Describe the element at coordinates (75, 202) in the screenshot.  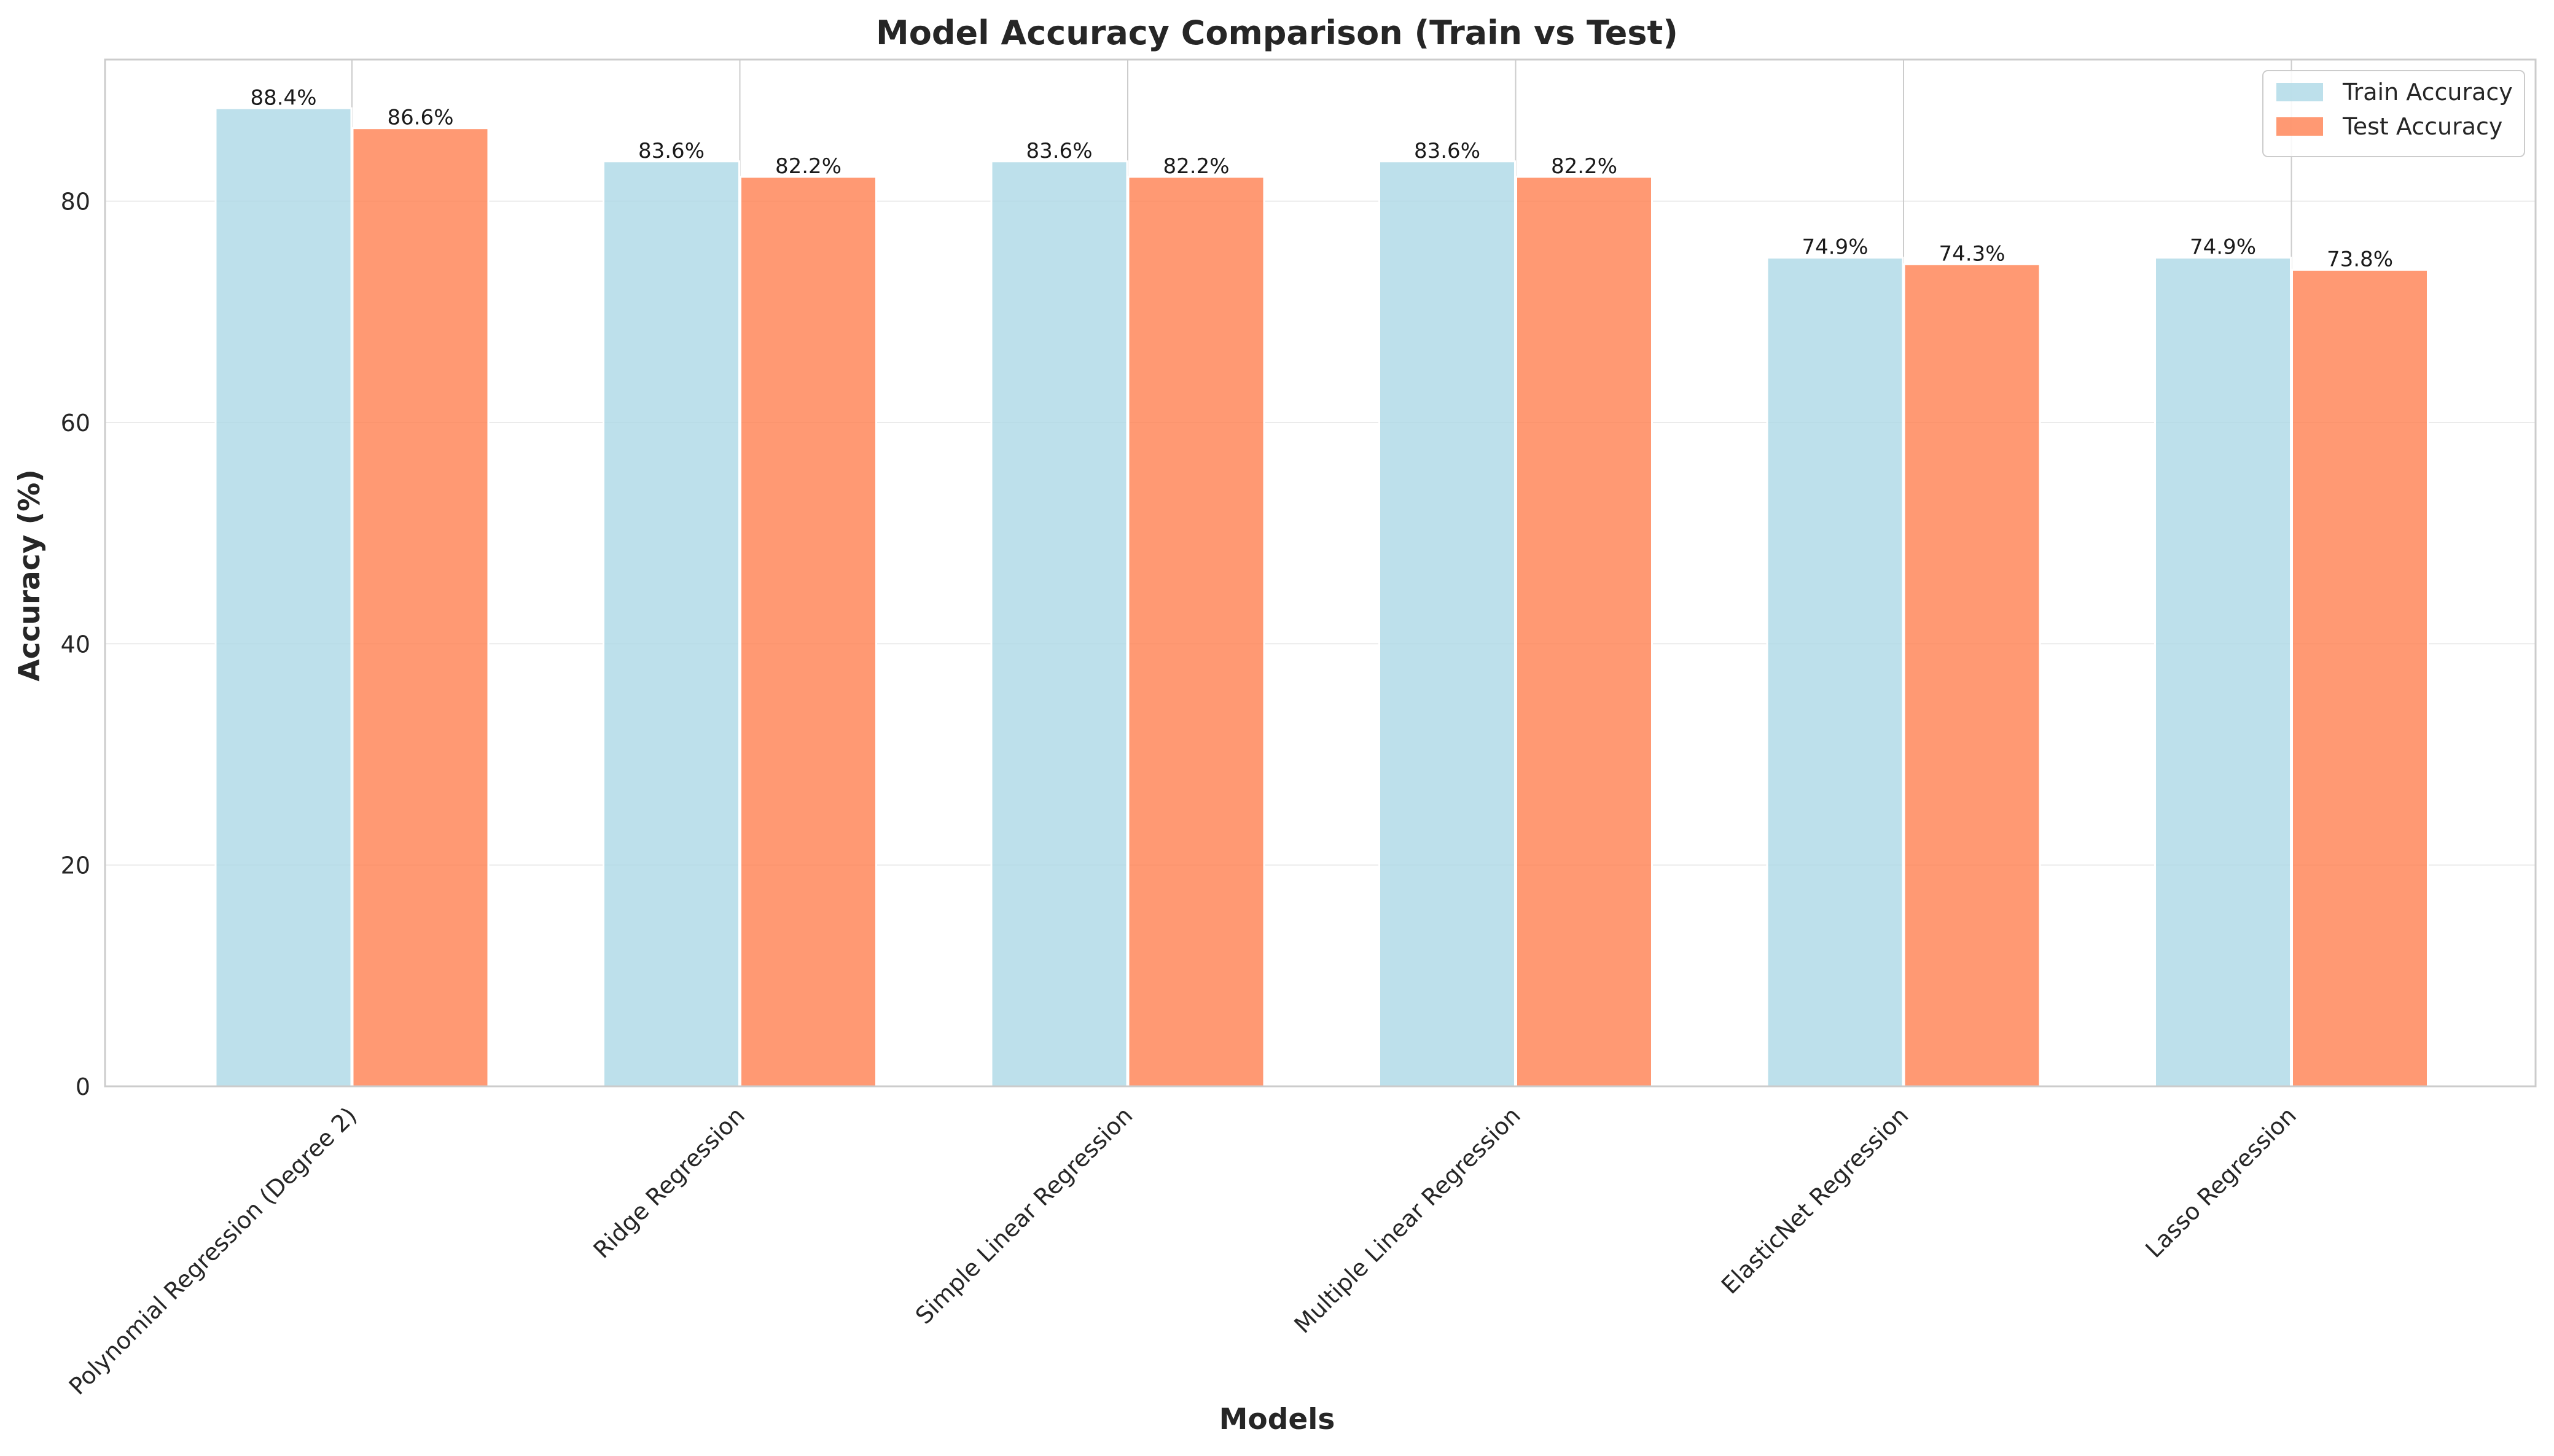
I see `y-tick-label: 80` at that location.